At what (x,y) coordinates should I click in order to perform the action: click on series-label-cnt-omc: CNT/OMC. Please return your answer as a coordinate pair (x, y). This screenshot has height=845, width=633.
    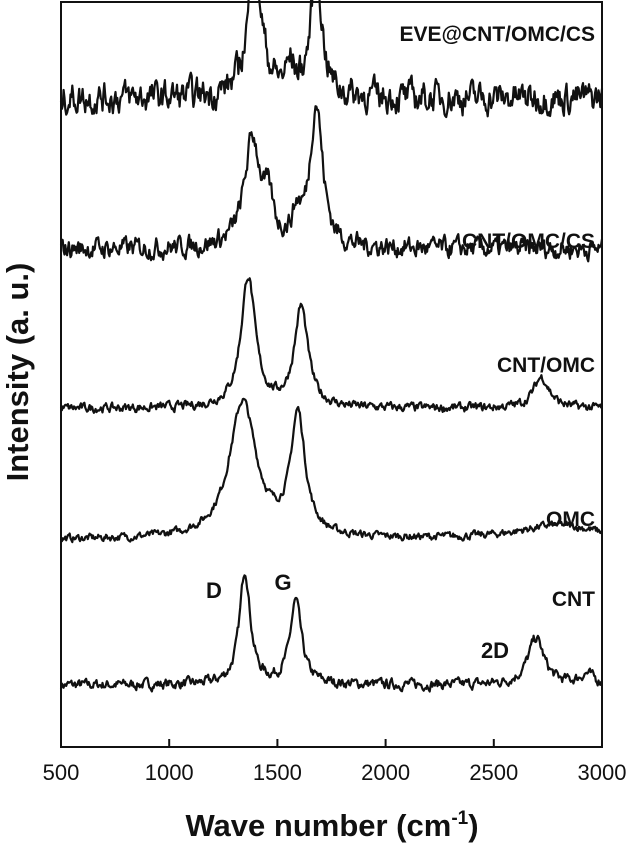
    Looking at the image, I should click on (546, 365).